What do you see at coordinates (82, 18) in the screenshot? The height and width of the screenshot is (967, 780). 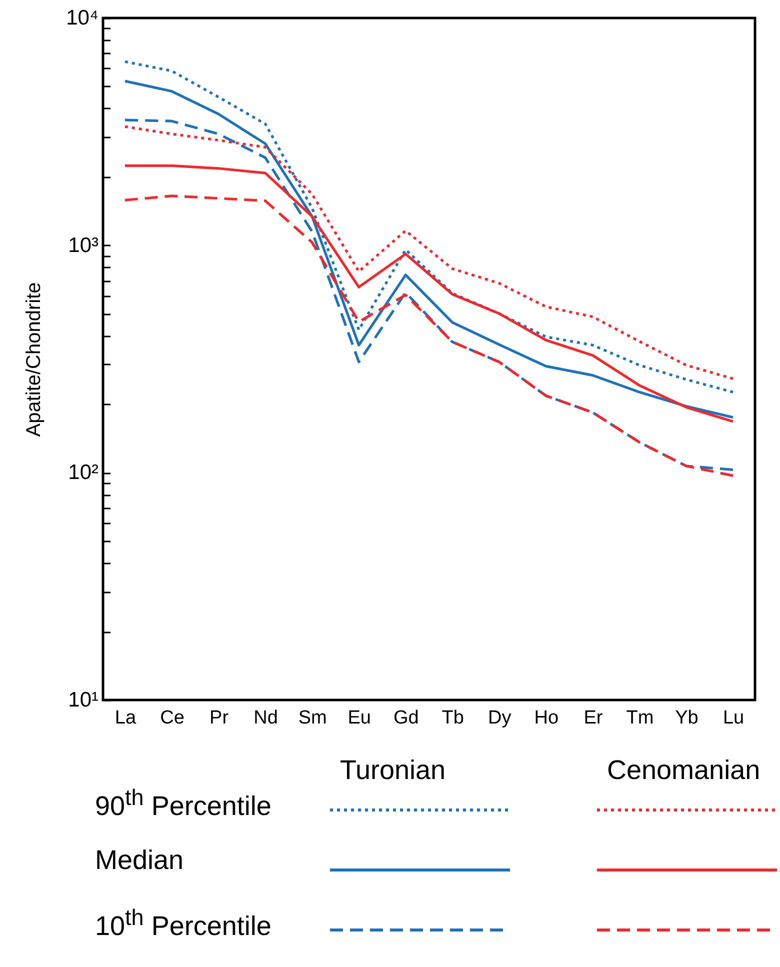 I see `y-tick-label: 10⁴` at bounding box center [82, 18].